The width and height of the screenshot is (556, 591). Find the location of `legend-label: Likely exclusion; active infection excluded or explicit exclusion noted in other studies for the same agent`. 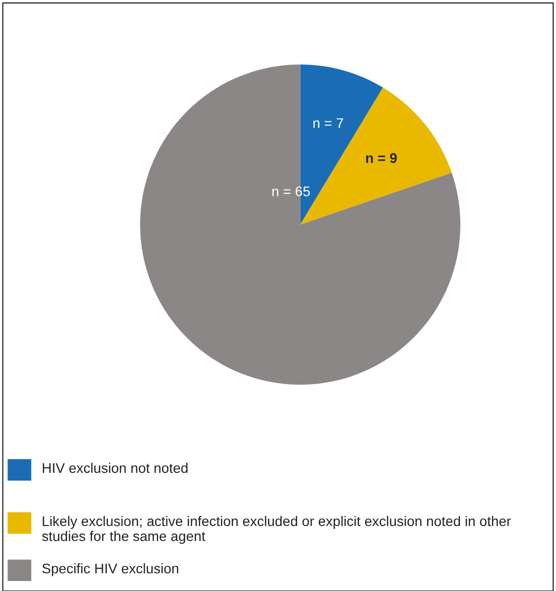

legend-label: Likely exclusion; active infection excluded or explicit exclusion noted in other studies for the same agent is located at coordinates (276, 530).